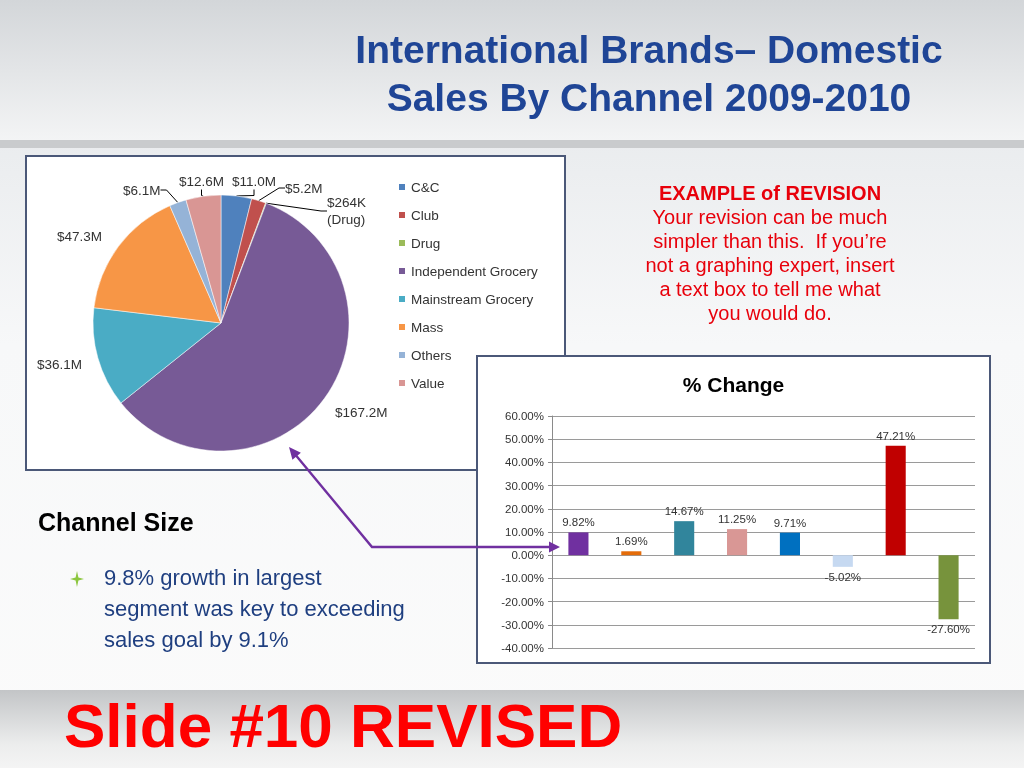 This screenshot has height=768, width=1024. What do you see at coordinates (116, 522) in the screenshot?
I see `text: Channel Size` at bounding box center [116, 522].